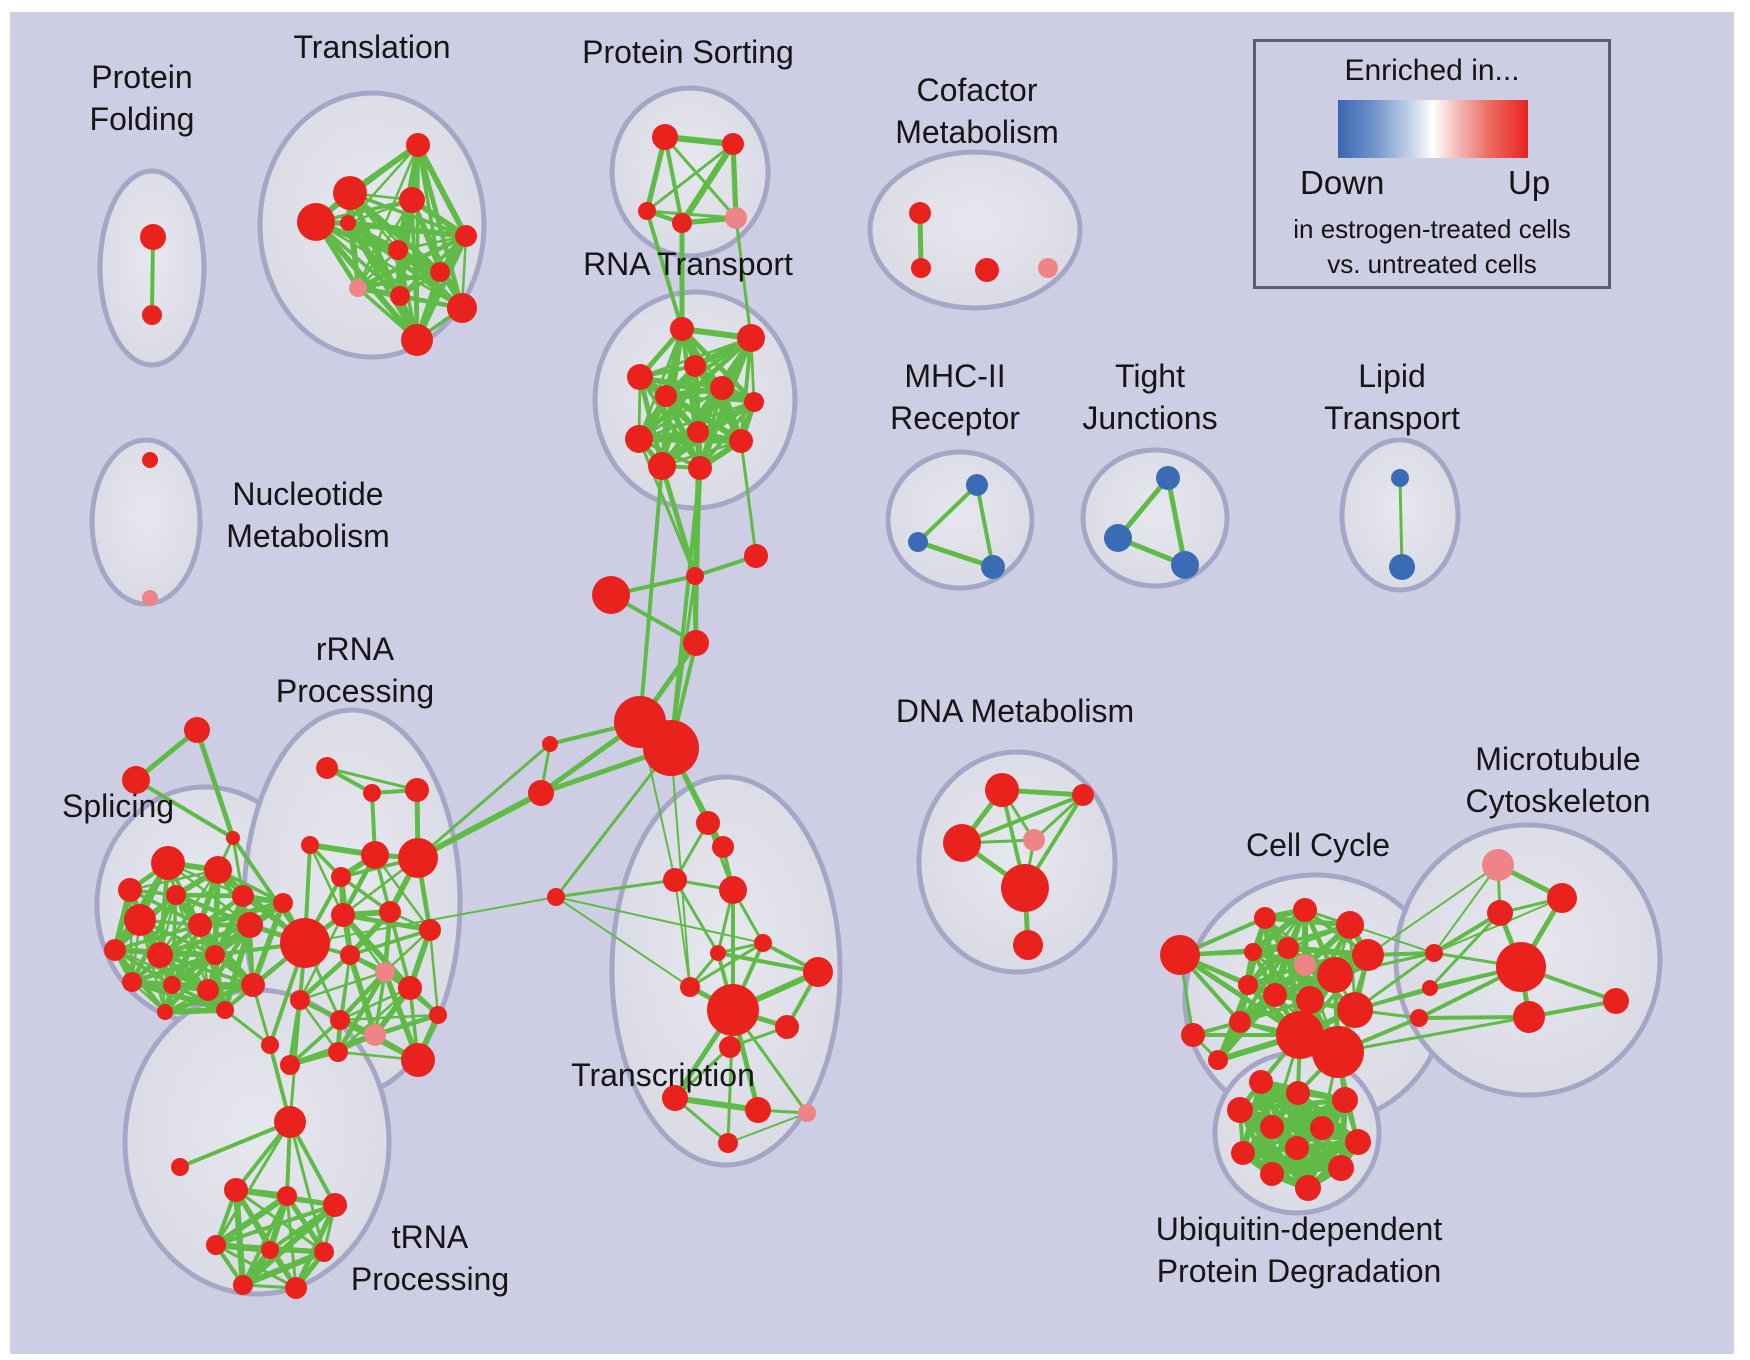  I want to click on gene-set-node-up-tr9, so click(733, 1010).